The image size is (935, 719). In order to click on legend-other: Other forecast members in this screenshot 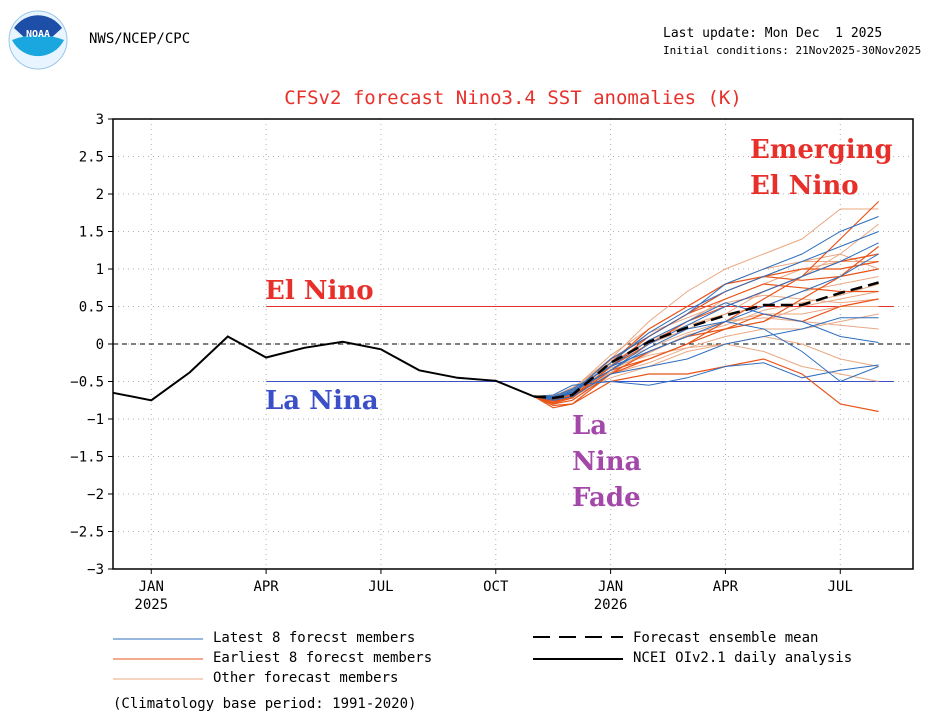, I will do `click(306, 678)`.